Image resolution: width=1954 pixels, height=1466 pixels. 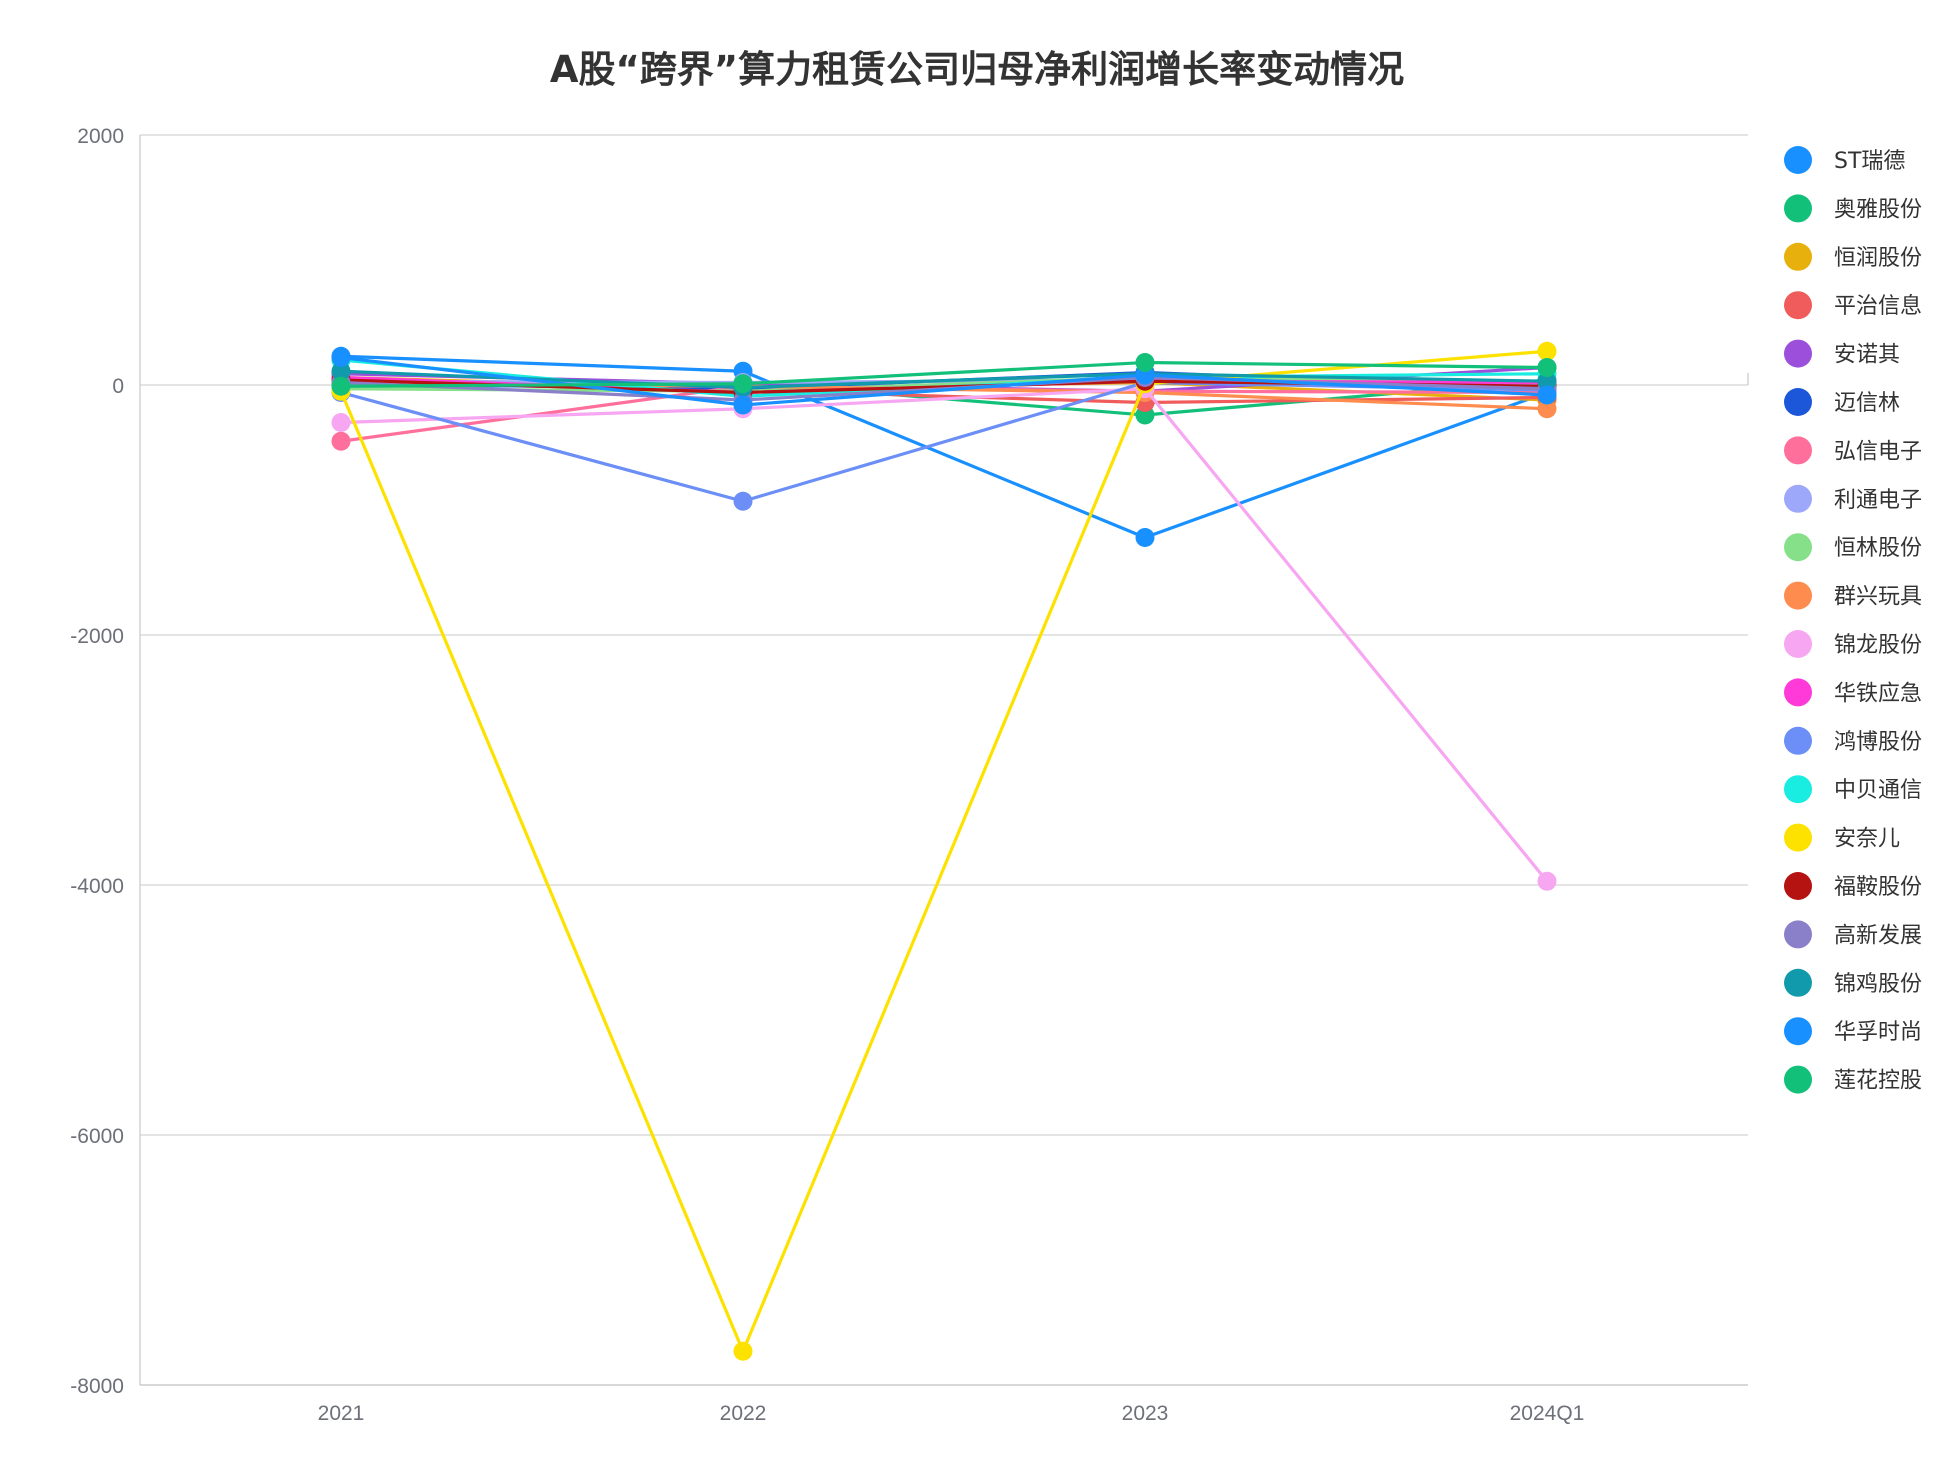 I want to click on legend-item: 恒林股份, so click(x=1853, y=547).